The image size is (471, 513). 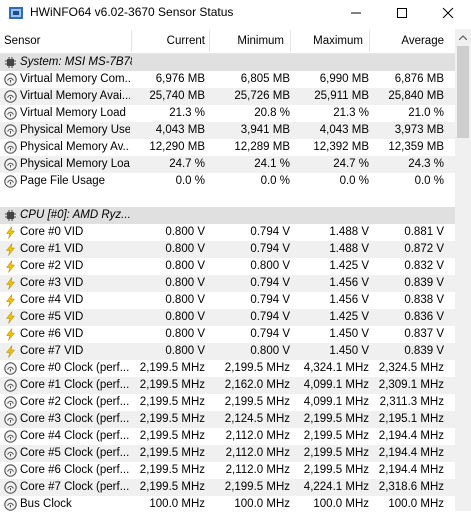 I want to click on minimum-value: 2,112.0 MHz, so click(x=257, y=470).